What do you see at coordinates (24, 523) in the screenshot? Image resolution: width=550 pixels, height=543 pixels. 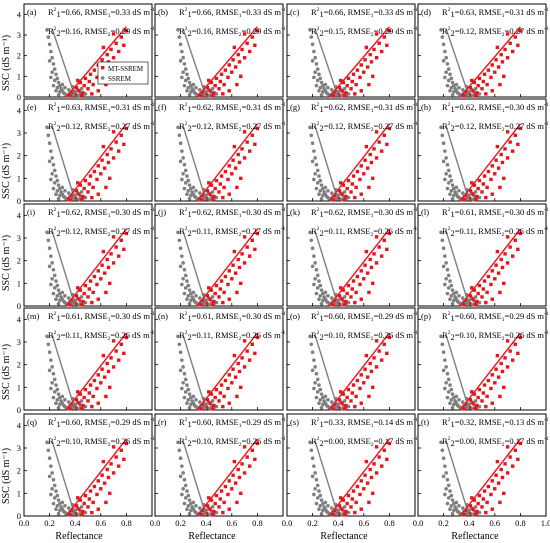 I see `x-tick-label: 0.0` at bounding box center [24, 523].